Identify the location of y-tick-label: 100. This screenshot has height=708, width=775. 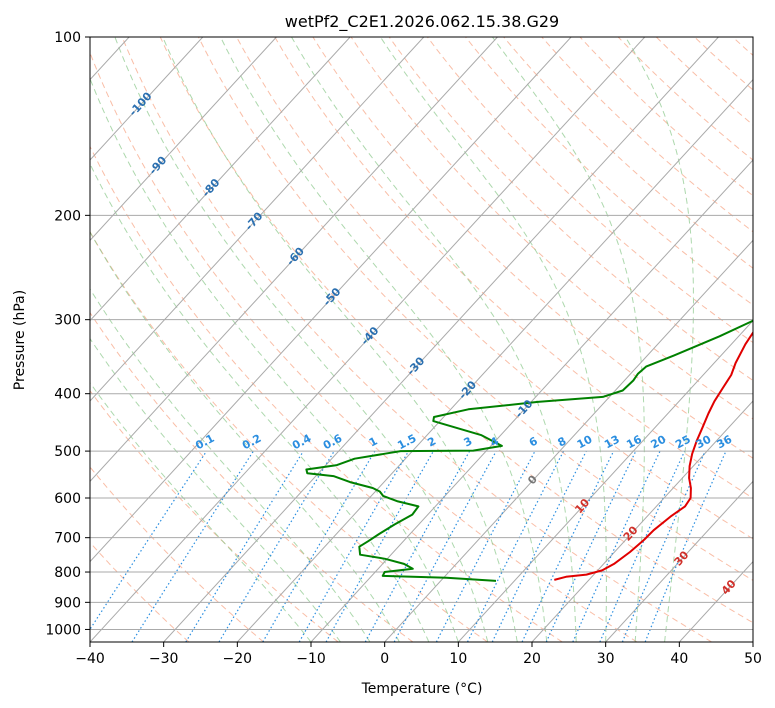
(67, 38).